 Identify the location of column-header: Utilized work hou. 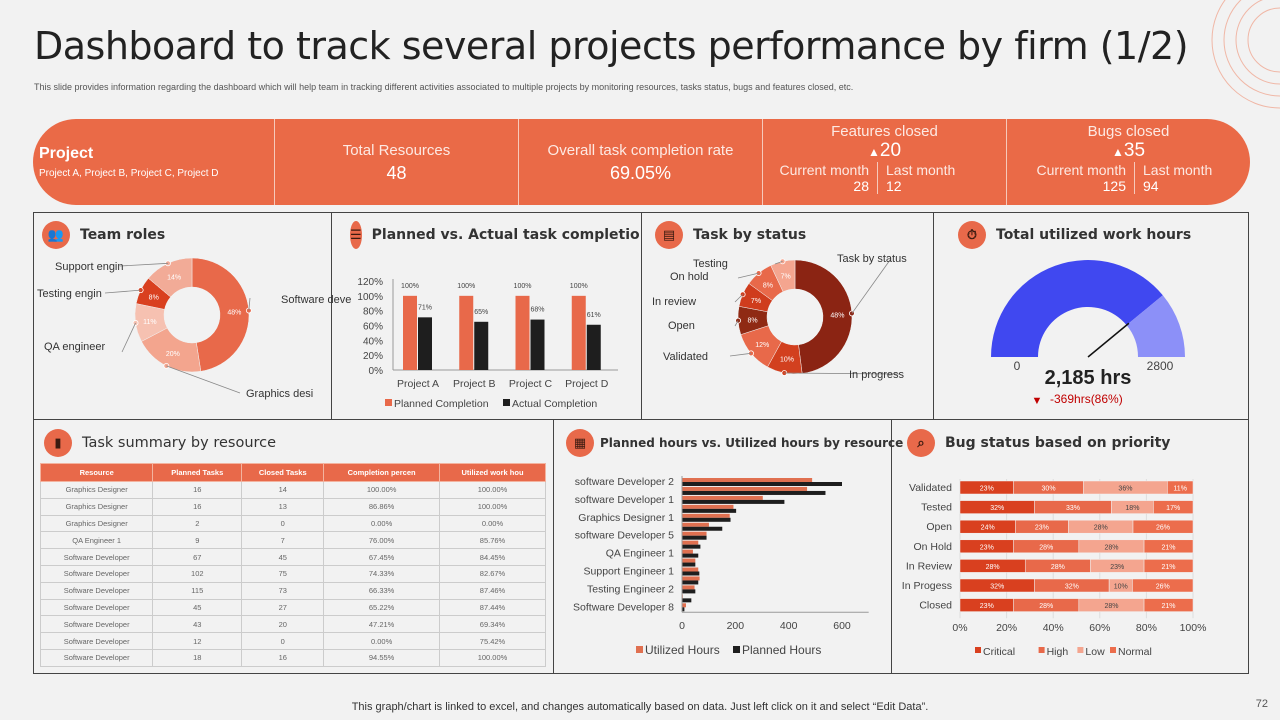
(492, 472).